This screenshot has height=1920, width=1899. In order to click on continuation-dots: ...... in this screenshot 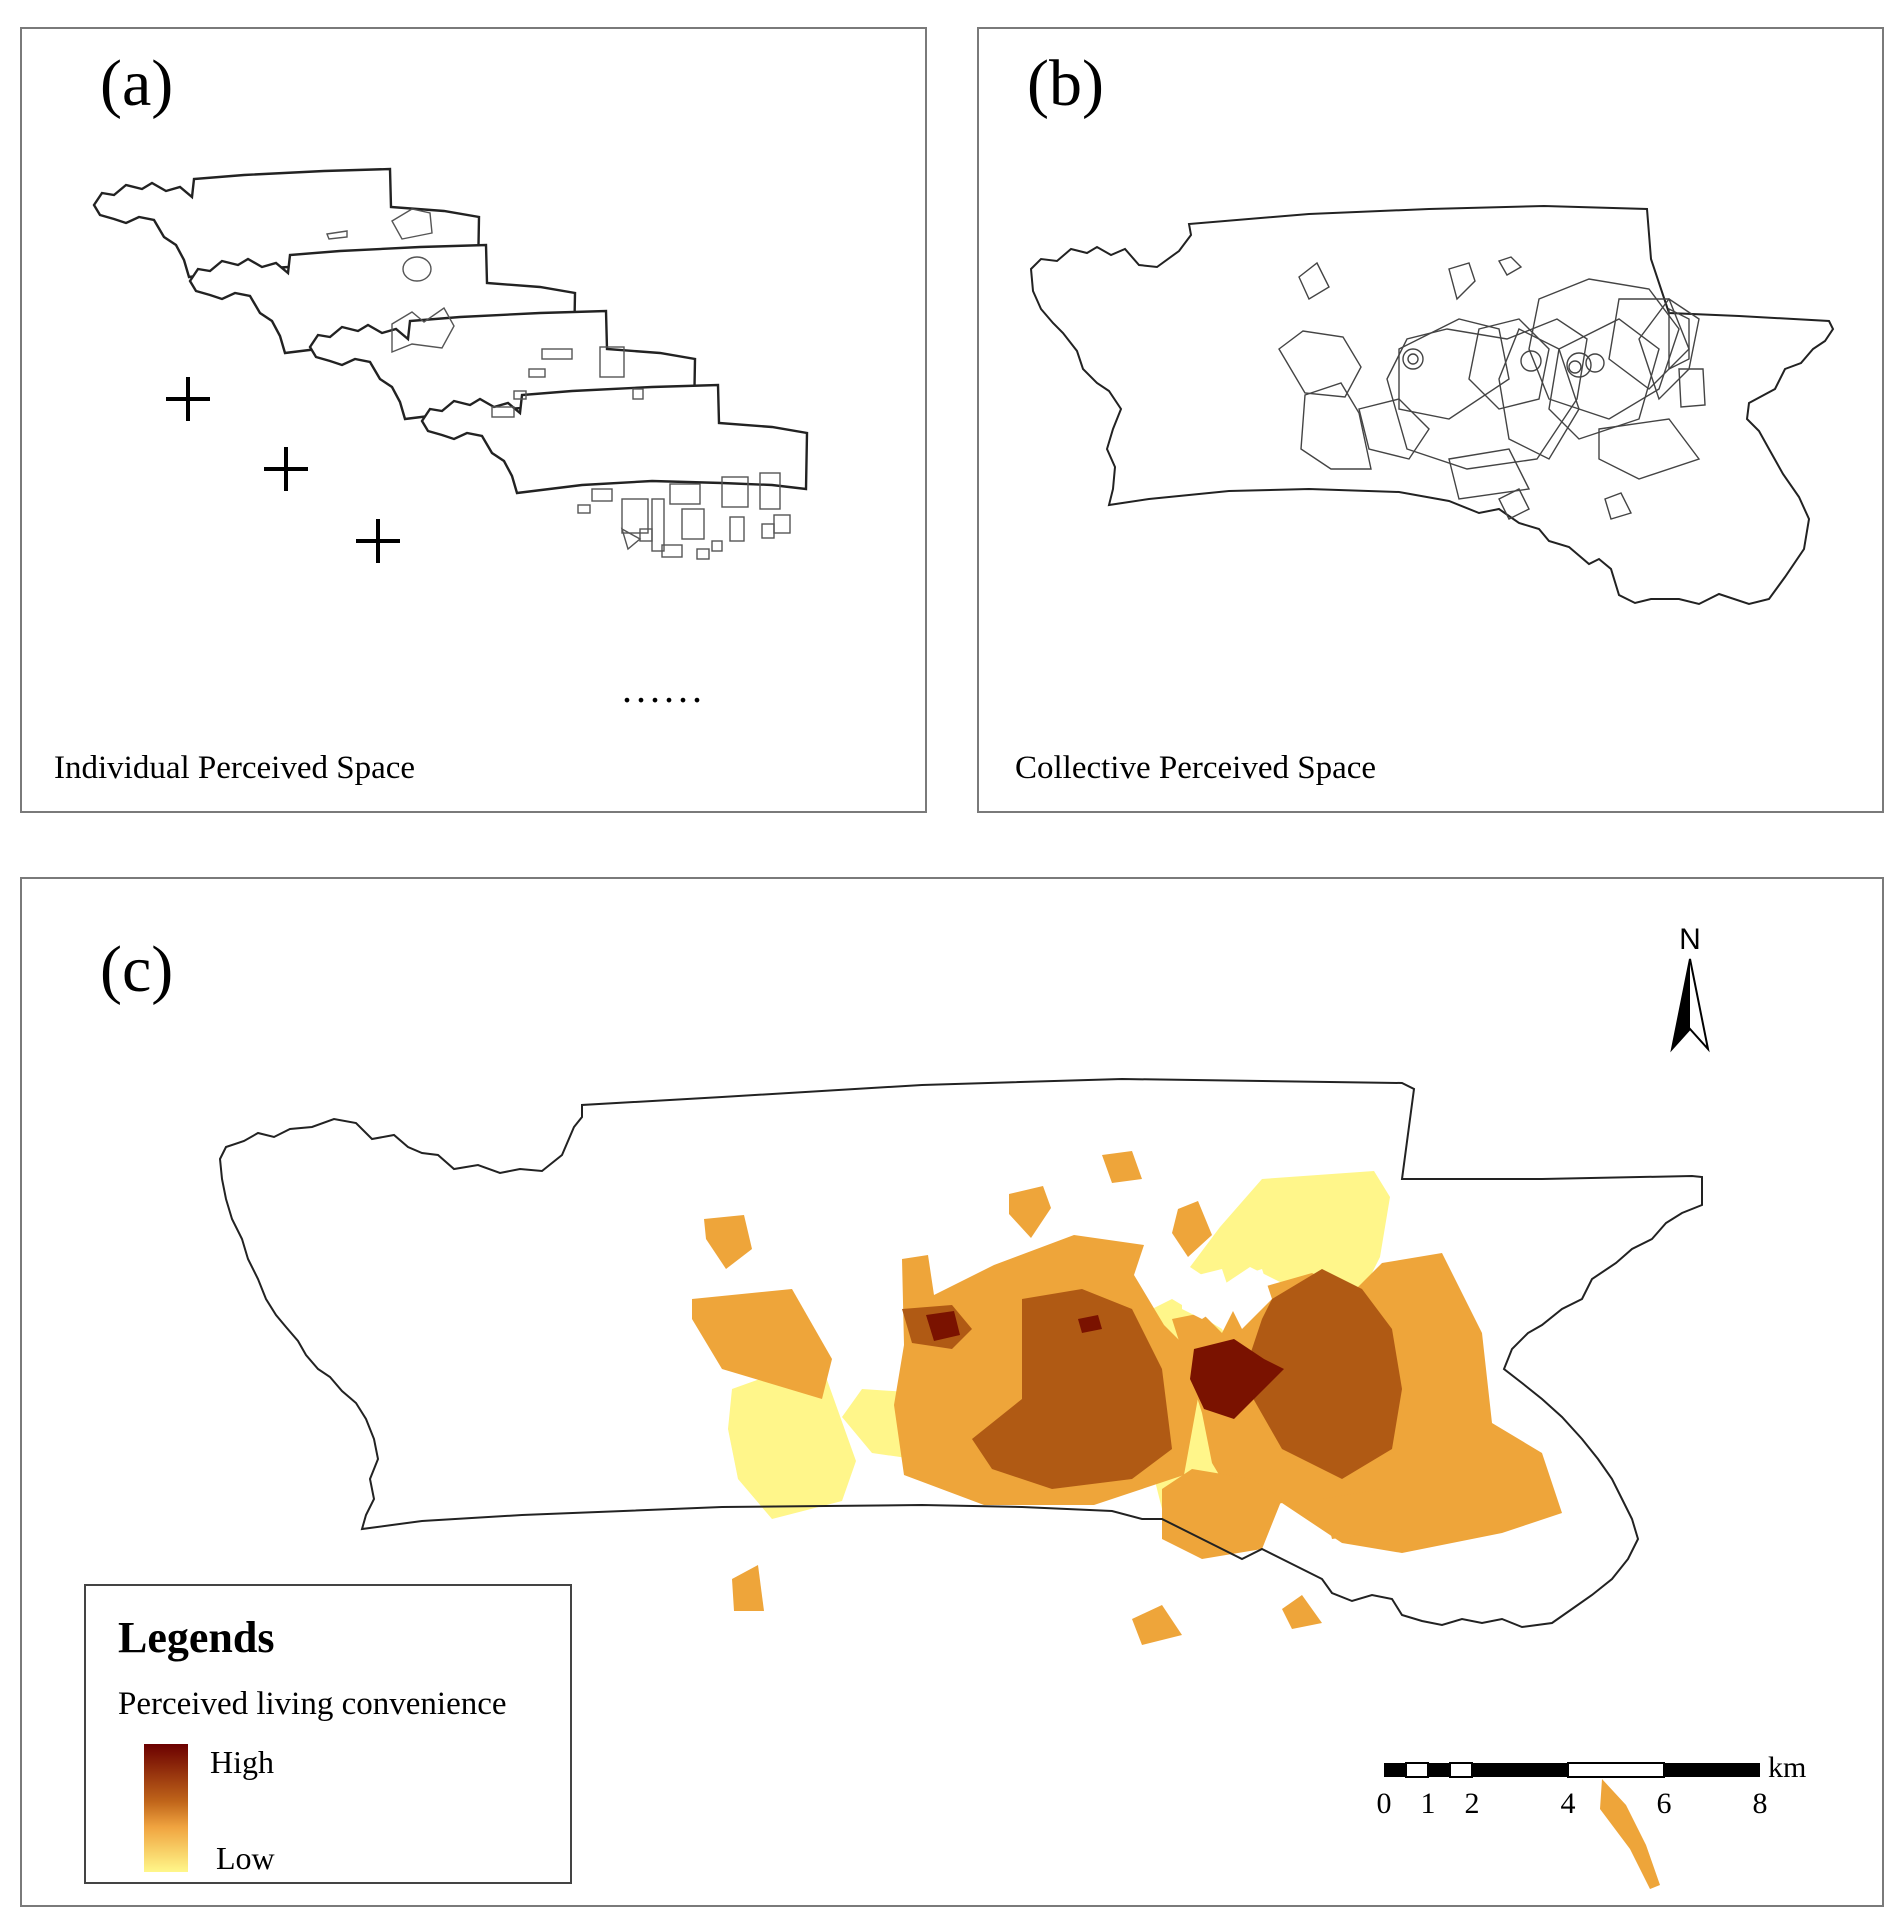, I will do `click(664, 688)`.